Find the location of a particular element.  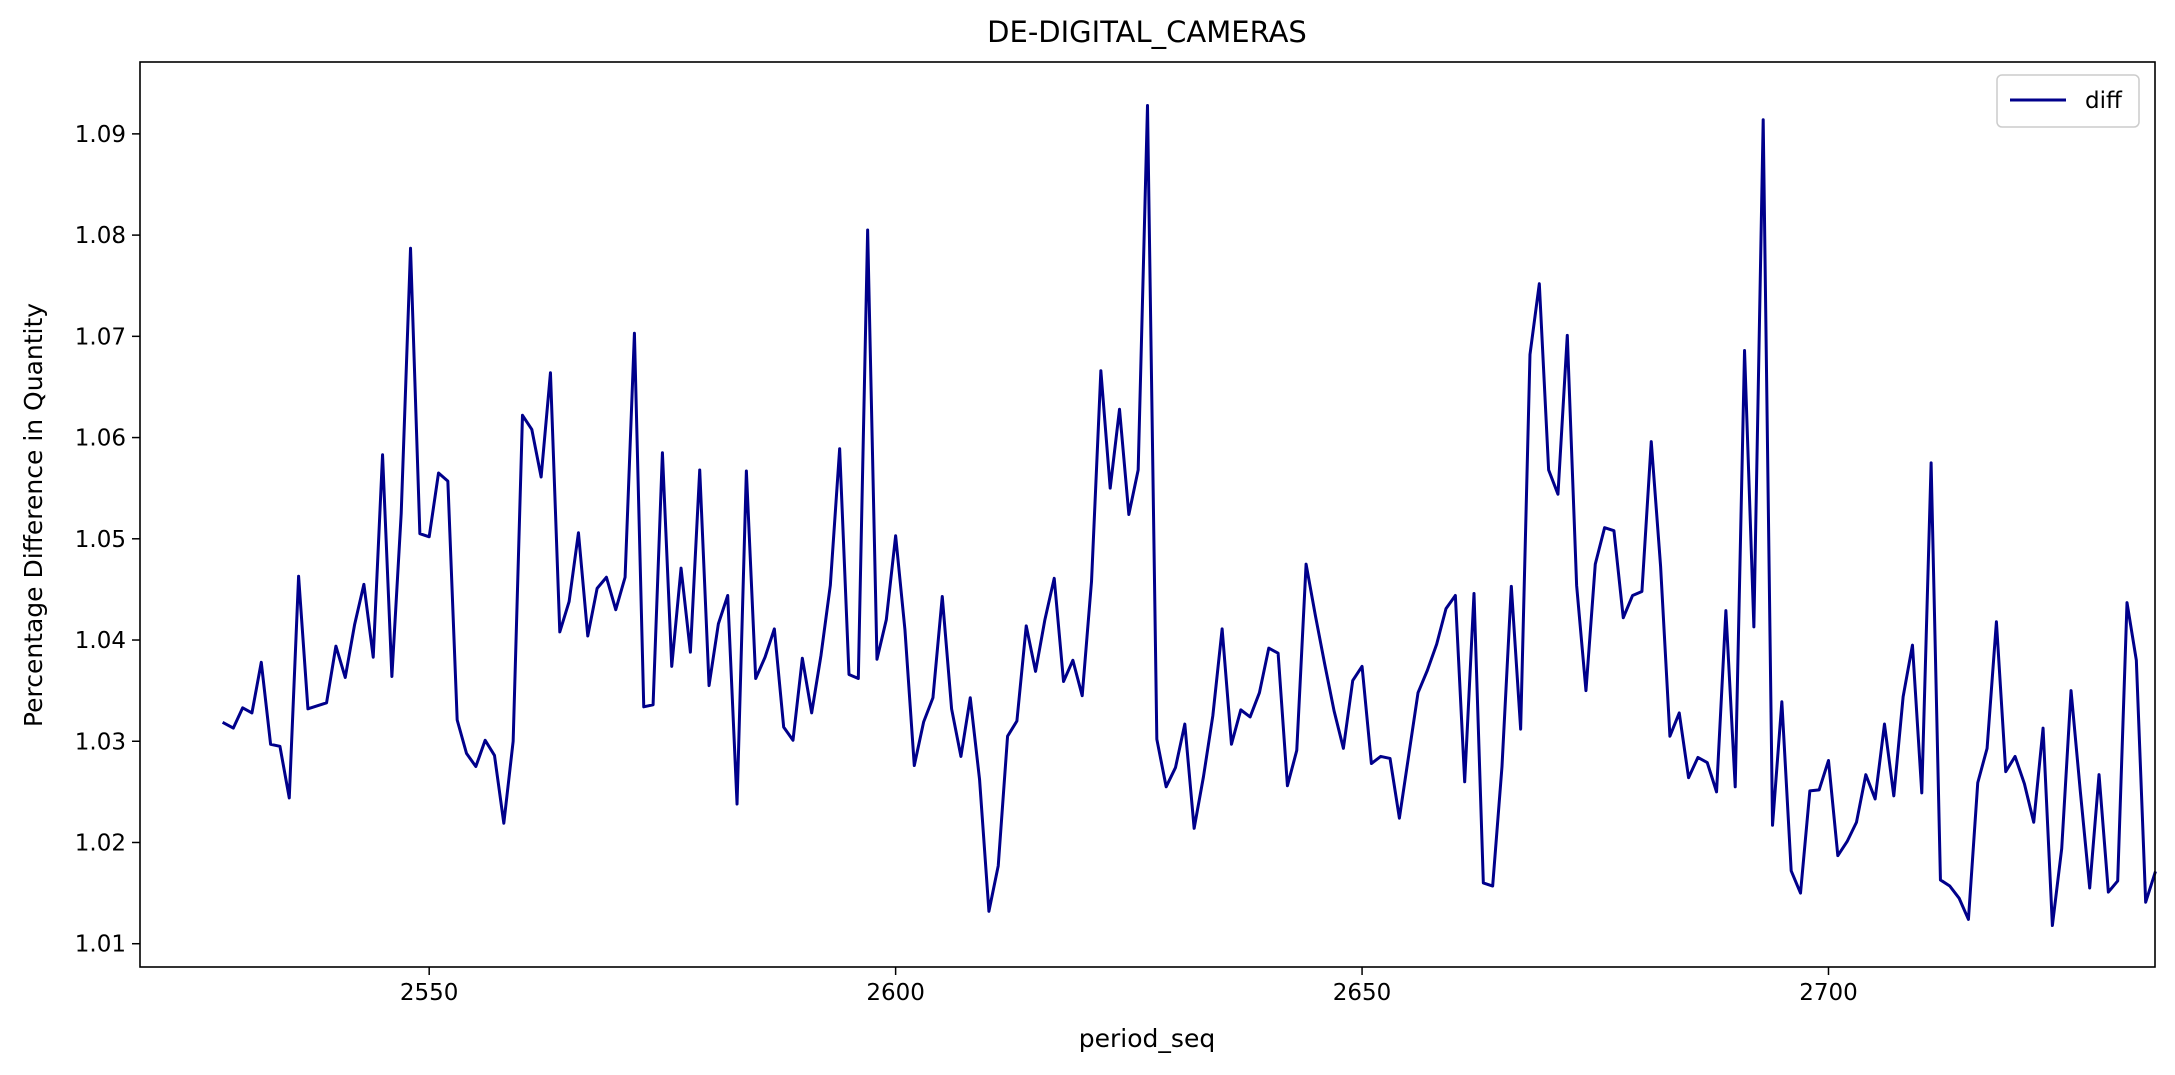

x-tick-label: 2700 is located at coordinates (1828, 993).